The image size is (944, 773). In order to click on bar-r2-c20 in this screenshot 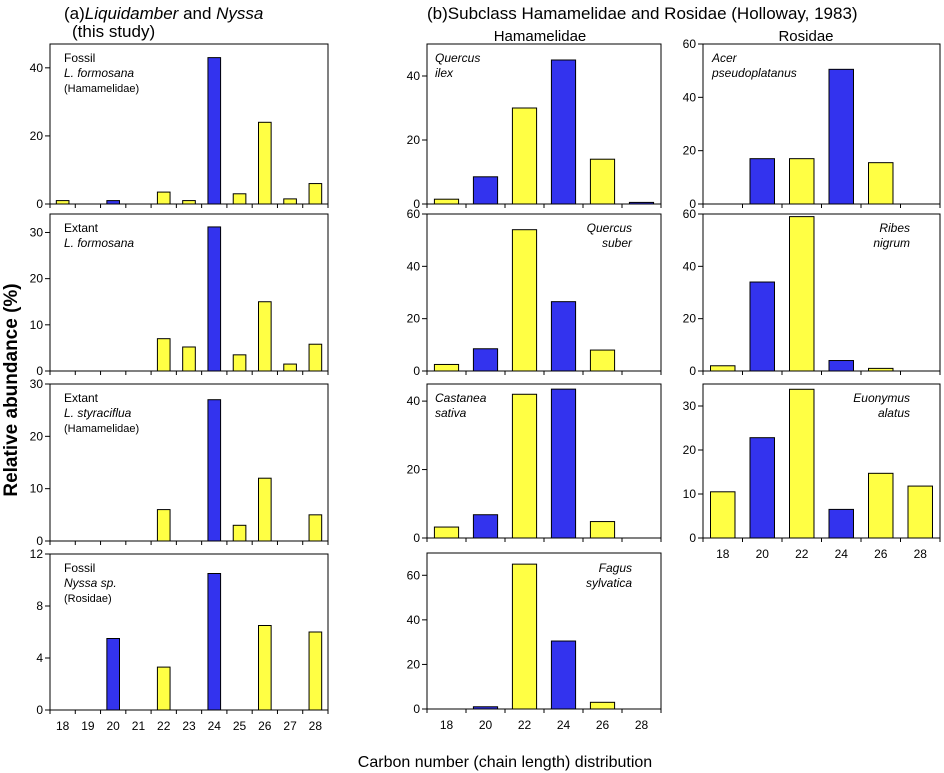, I will do `click(762, 326)`.